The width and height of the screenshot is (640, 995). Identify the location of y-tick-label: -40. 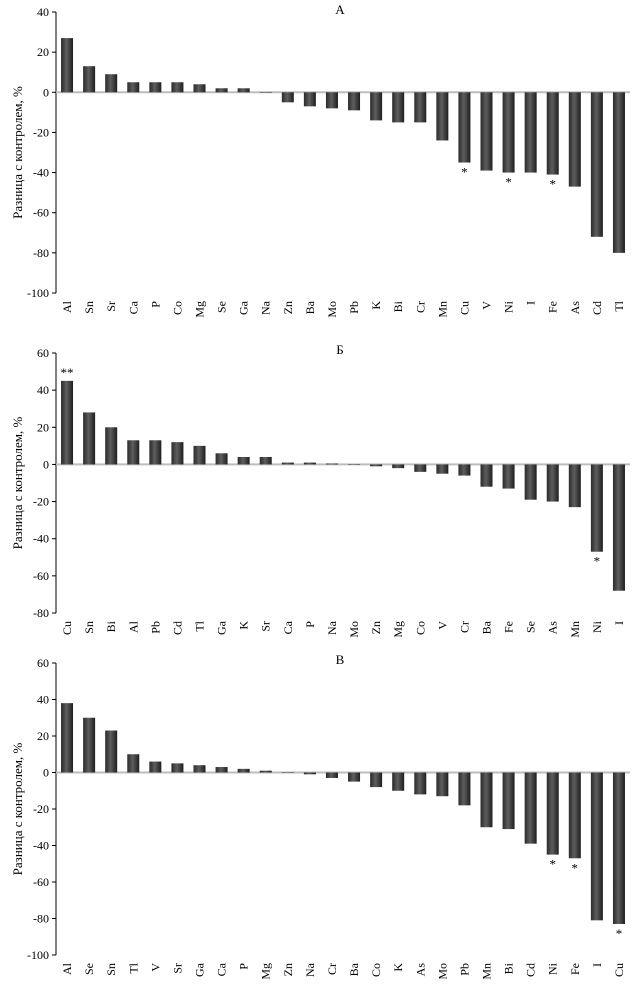
(41, 173).